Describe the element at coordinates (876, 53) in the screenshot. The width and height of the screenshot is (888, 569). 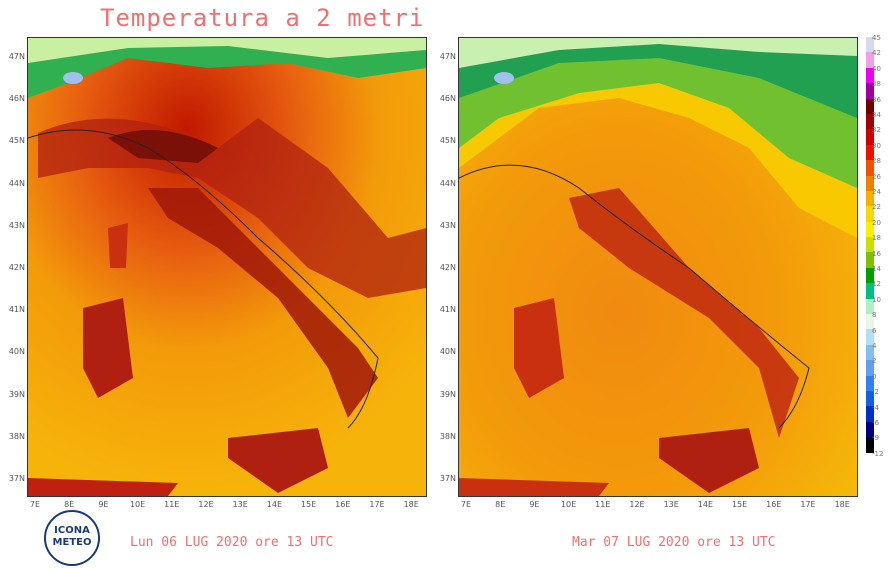
I see `colorbar-label: 42` at that location.